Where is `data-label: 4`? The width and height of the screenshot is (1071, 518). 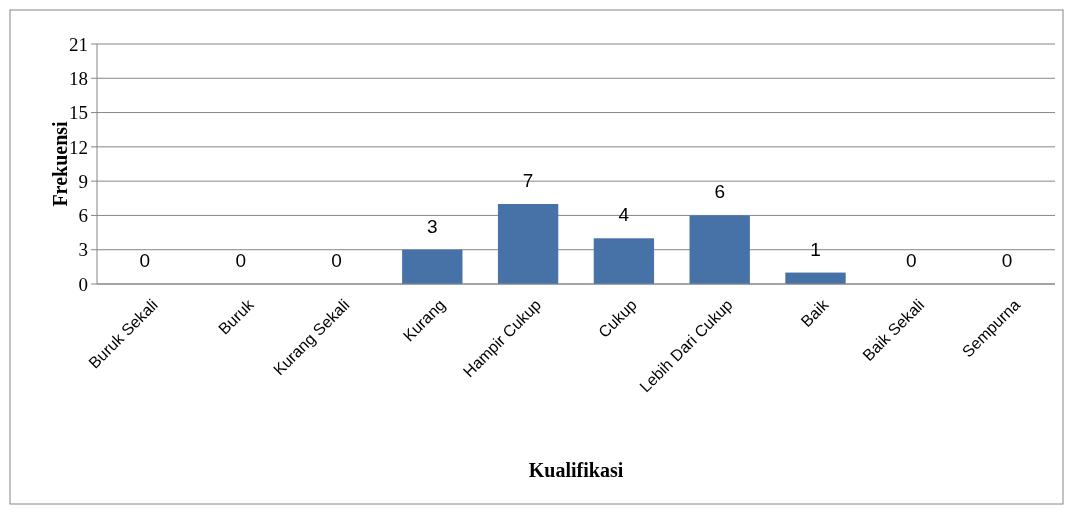 data-label: 4 is located at coordinates (624, 215).